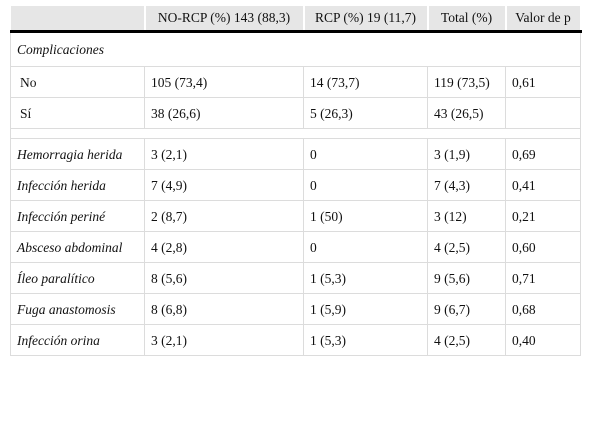 Image resolution: width=590 pixels, height=436 pixels. I want to click on table-row: Absceso abdominal 4 (2,8) 0 4 (2,5) 0,60, so click(295, 247).